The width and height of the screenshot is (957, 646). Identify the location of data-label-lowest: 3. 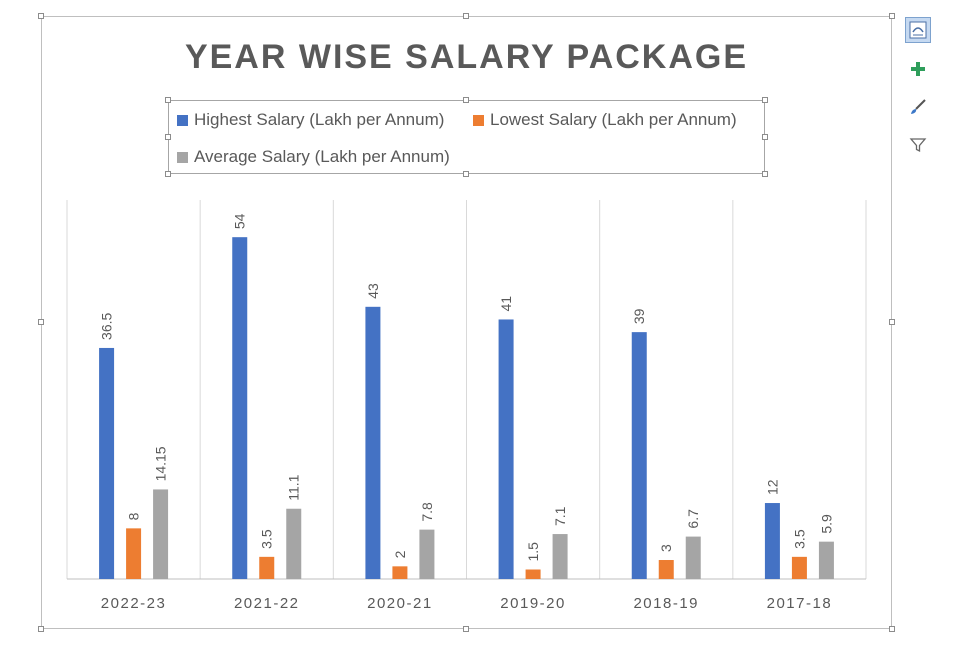
(666, 548).